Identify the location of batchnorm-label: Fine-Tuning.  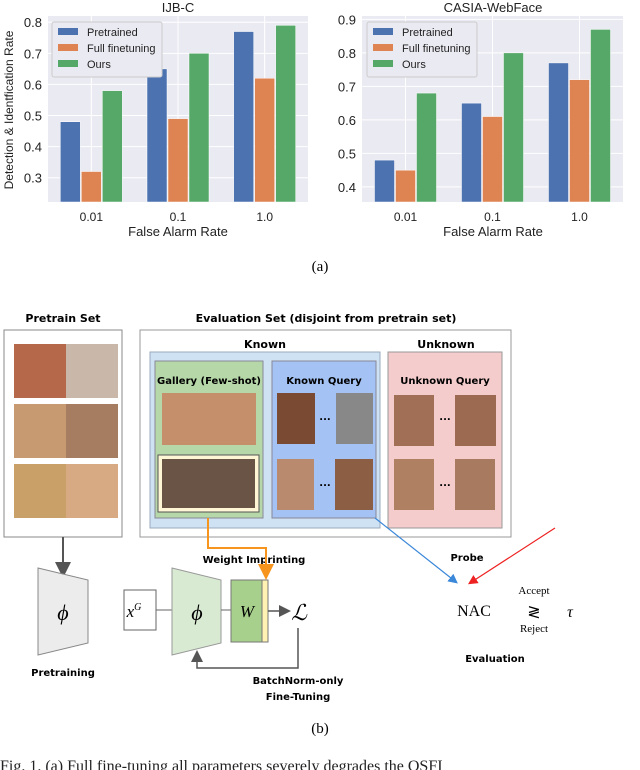
(298, 697).